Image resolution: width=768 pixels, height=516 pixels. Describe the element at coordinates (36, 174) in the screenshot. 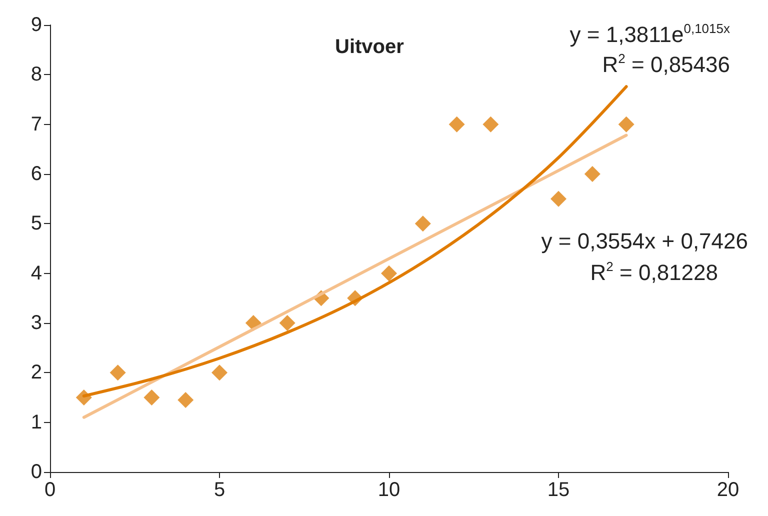

I see `y-tick-label: 6` at that location.